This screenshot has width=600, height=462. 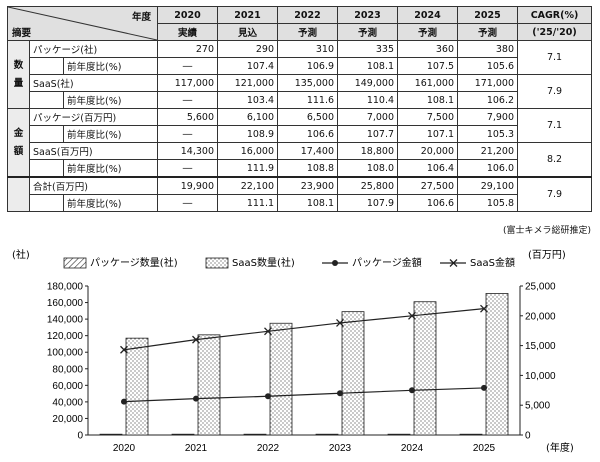 I want to click on value-cell: 106.0, so click(x=488, y=168).